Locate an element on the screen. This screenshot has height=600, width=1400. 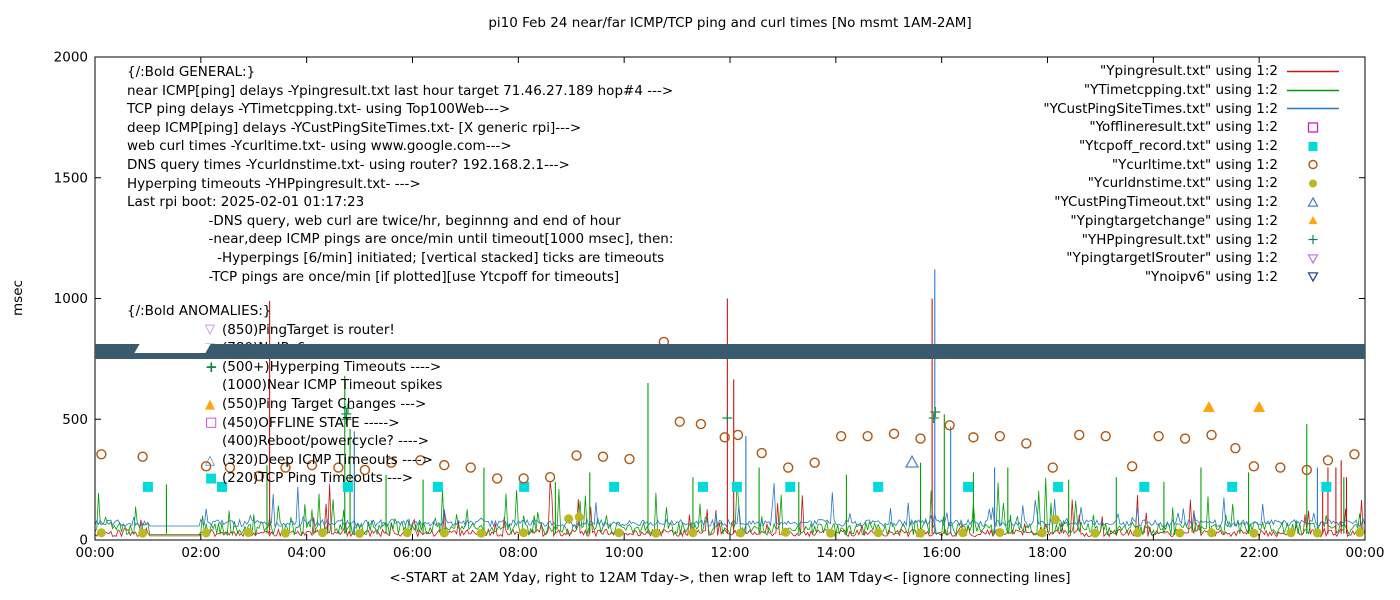
legend-item: "YTimetcpping.txt" using 1:2 is located at coordinates (1192, 90).